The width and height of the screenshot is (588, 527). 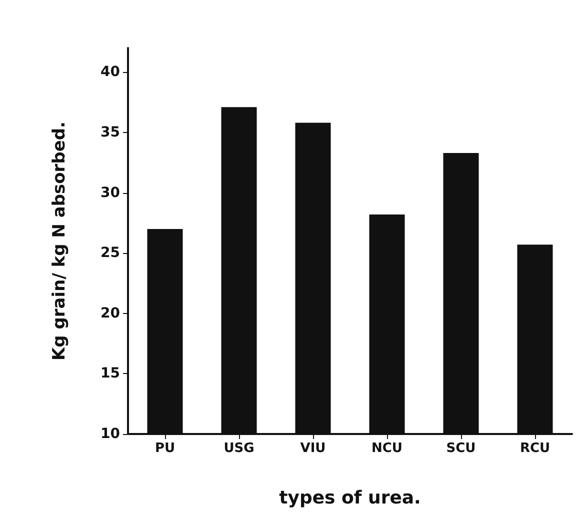 What do you see at coordinates (110, 434) in the screenshot?
I see `y-tick-label: 10` at bounding box center [110, 434].